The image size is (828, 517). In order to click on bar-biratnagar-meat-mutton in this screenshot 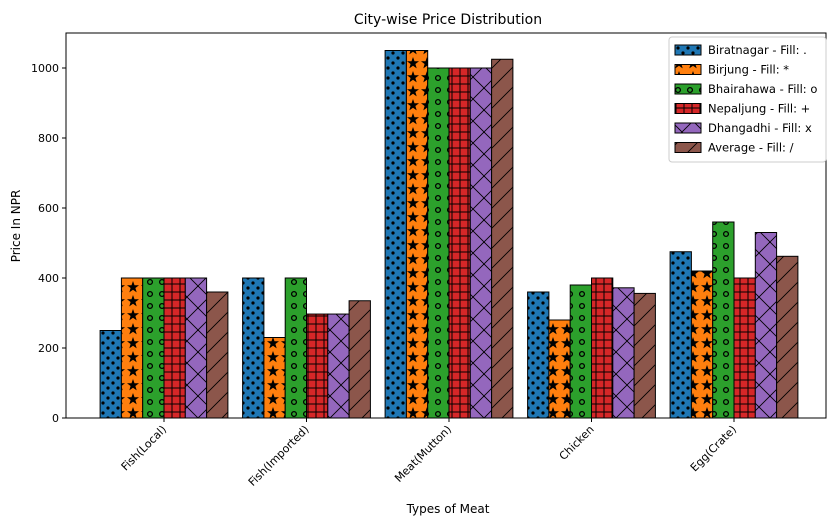, I will do `click(395, 234)`.